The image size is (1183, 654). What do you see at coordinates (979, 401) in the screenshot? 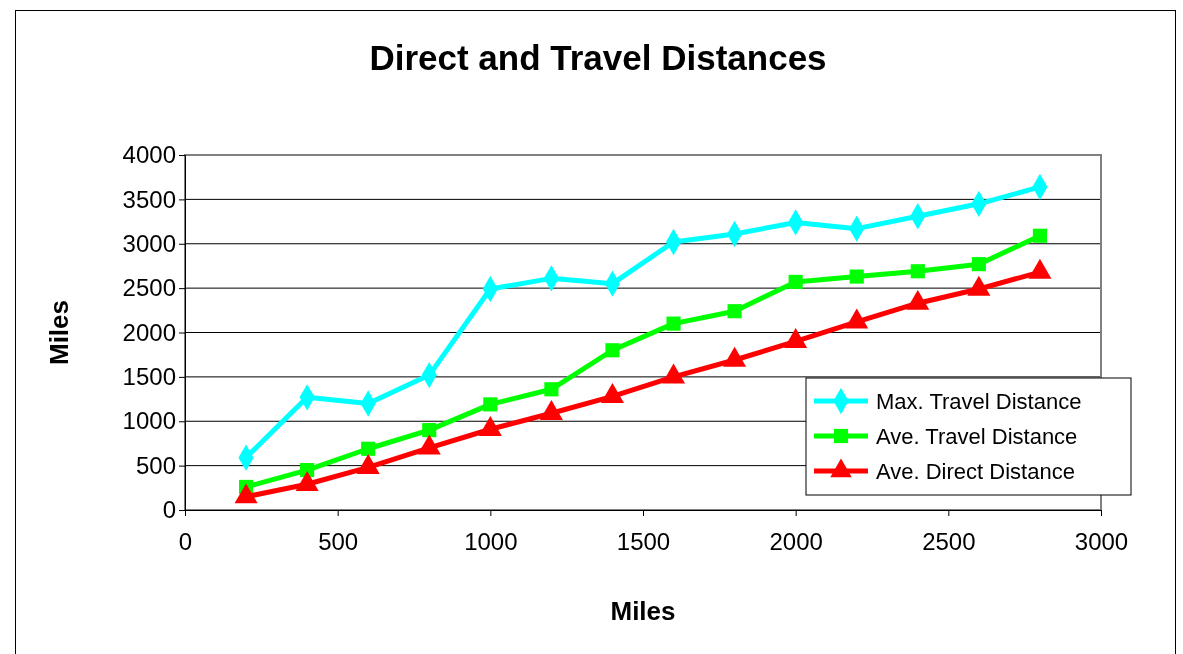
I see `legend-label: Max. Travel Distance` at bounding box center [979, 401].